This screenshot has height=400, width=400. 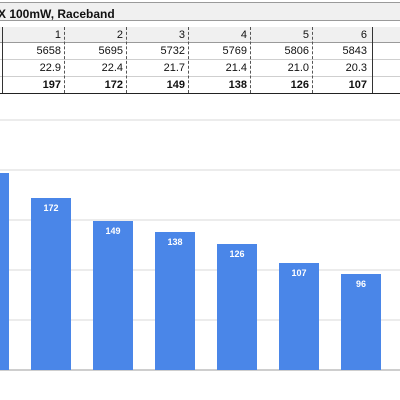 I want to click on table-cell: 21.4, so click(x=236, y=68).